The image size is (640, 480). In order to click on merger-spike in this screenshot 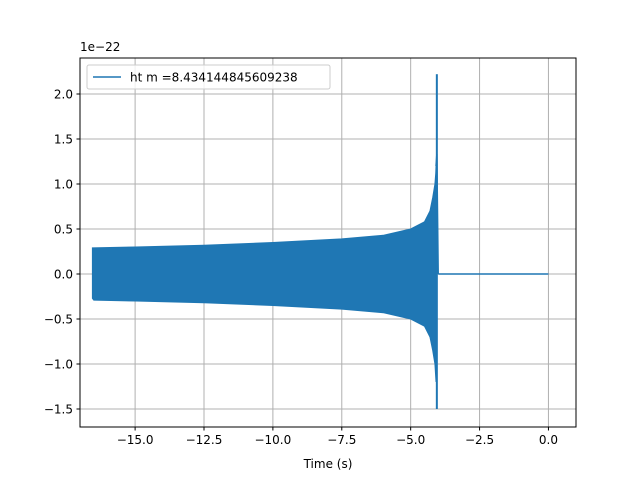, I will do `click(436, 241)`.